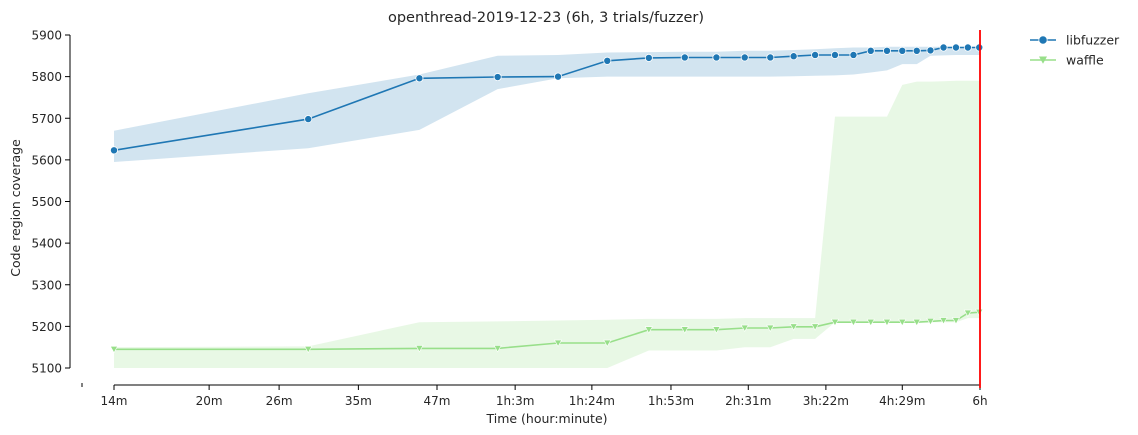  Describe the element at coordinates (826, 401) in the screenshot. I see `x-tick-label: 3h:22m` at that location.